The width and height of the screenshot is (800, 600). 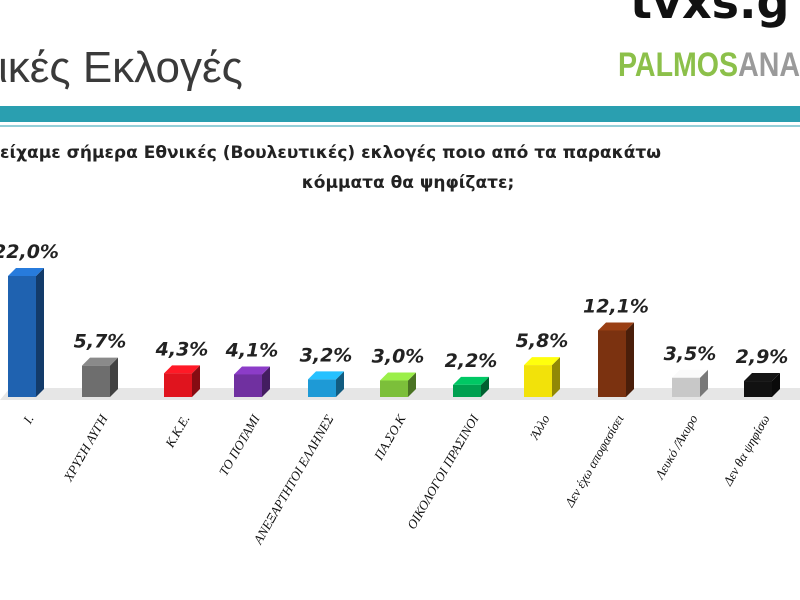 What do you see at coordinates (182, 349) in the screenshot?
I see `value-label: 4,3%` at bounding box center [182, 349].